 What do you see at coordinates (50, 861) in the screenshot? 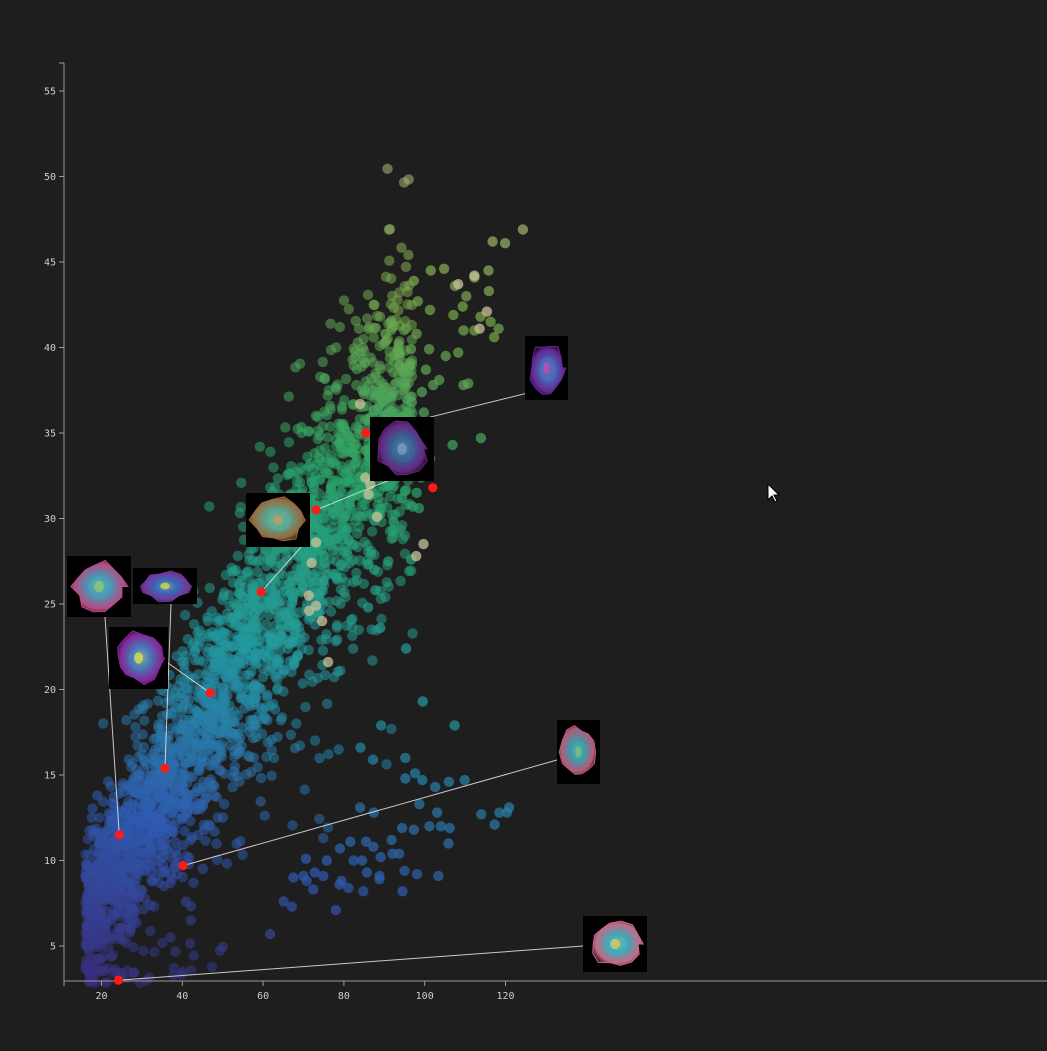
I see `y-tick-label: 10` at bounding box center [50, 861].